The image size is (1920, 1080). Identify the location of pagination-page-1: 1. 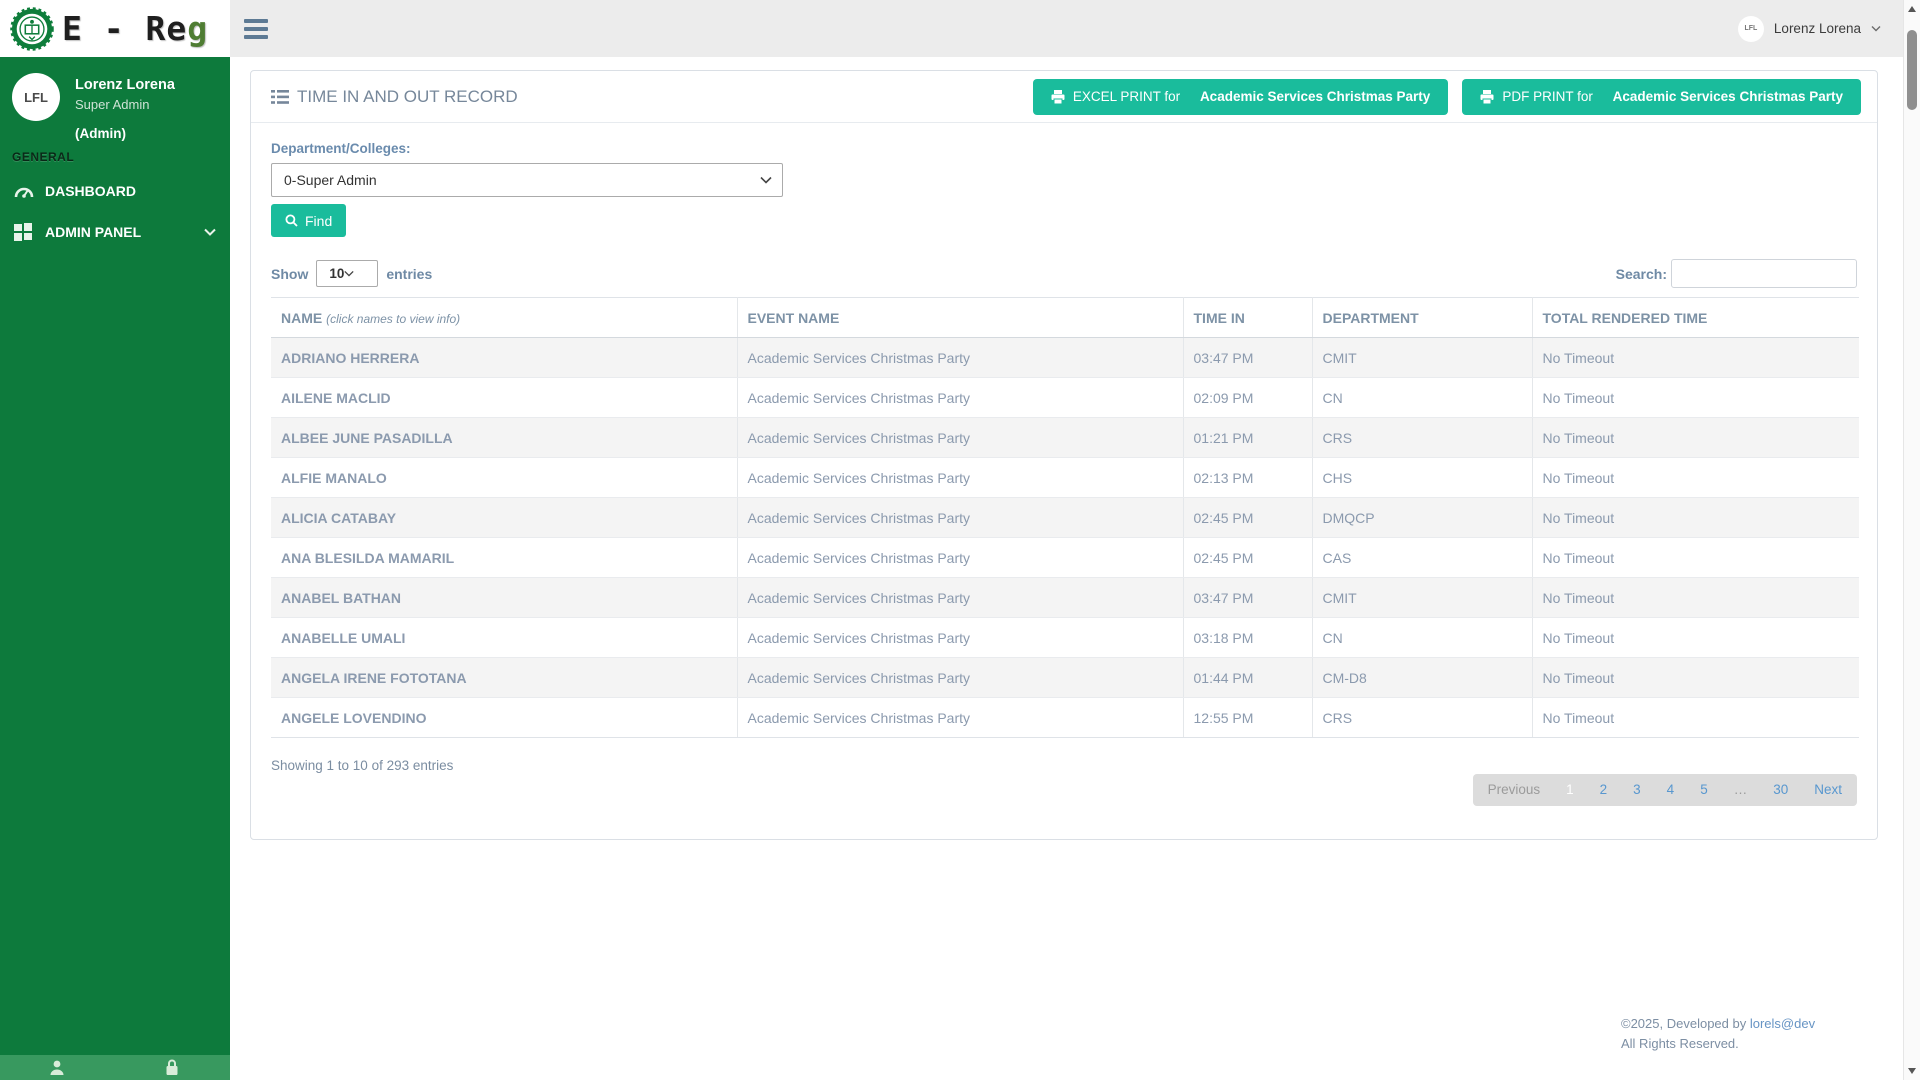
(1570, 789).